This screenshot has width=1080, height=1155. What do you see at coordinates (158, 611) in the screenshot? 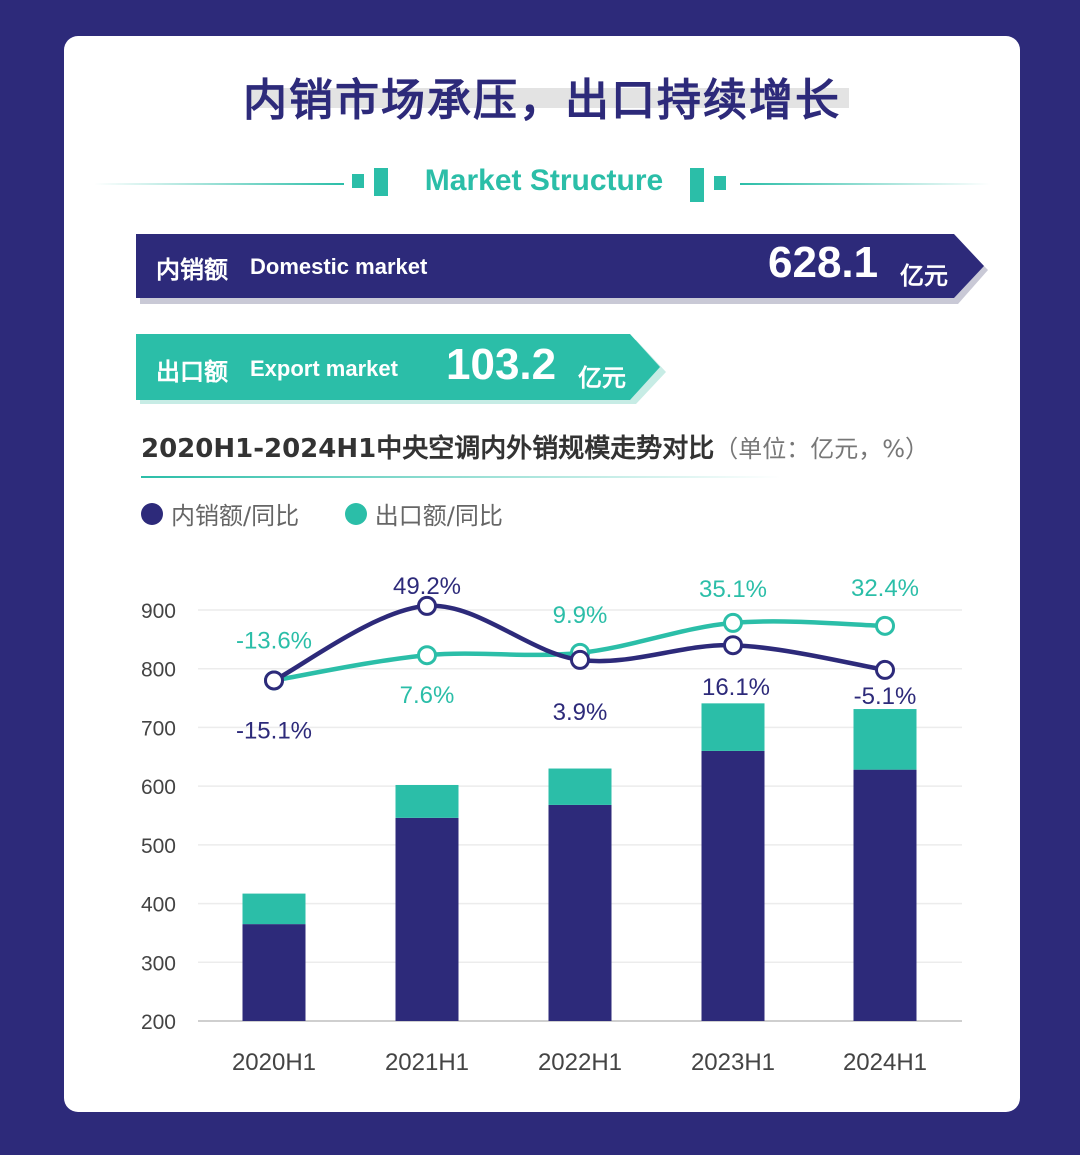
I see `y-tick-label: 900` at bounding box center [158, 611].